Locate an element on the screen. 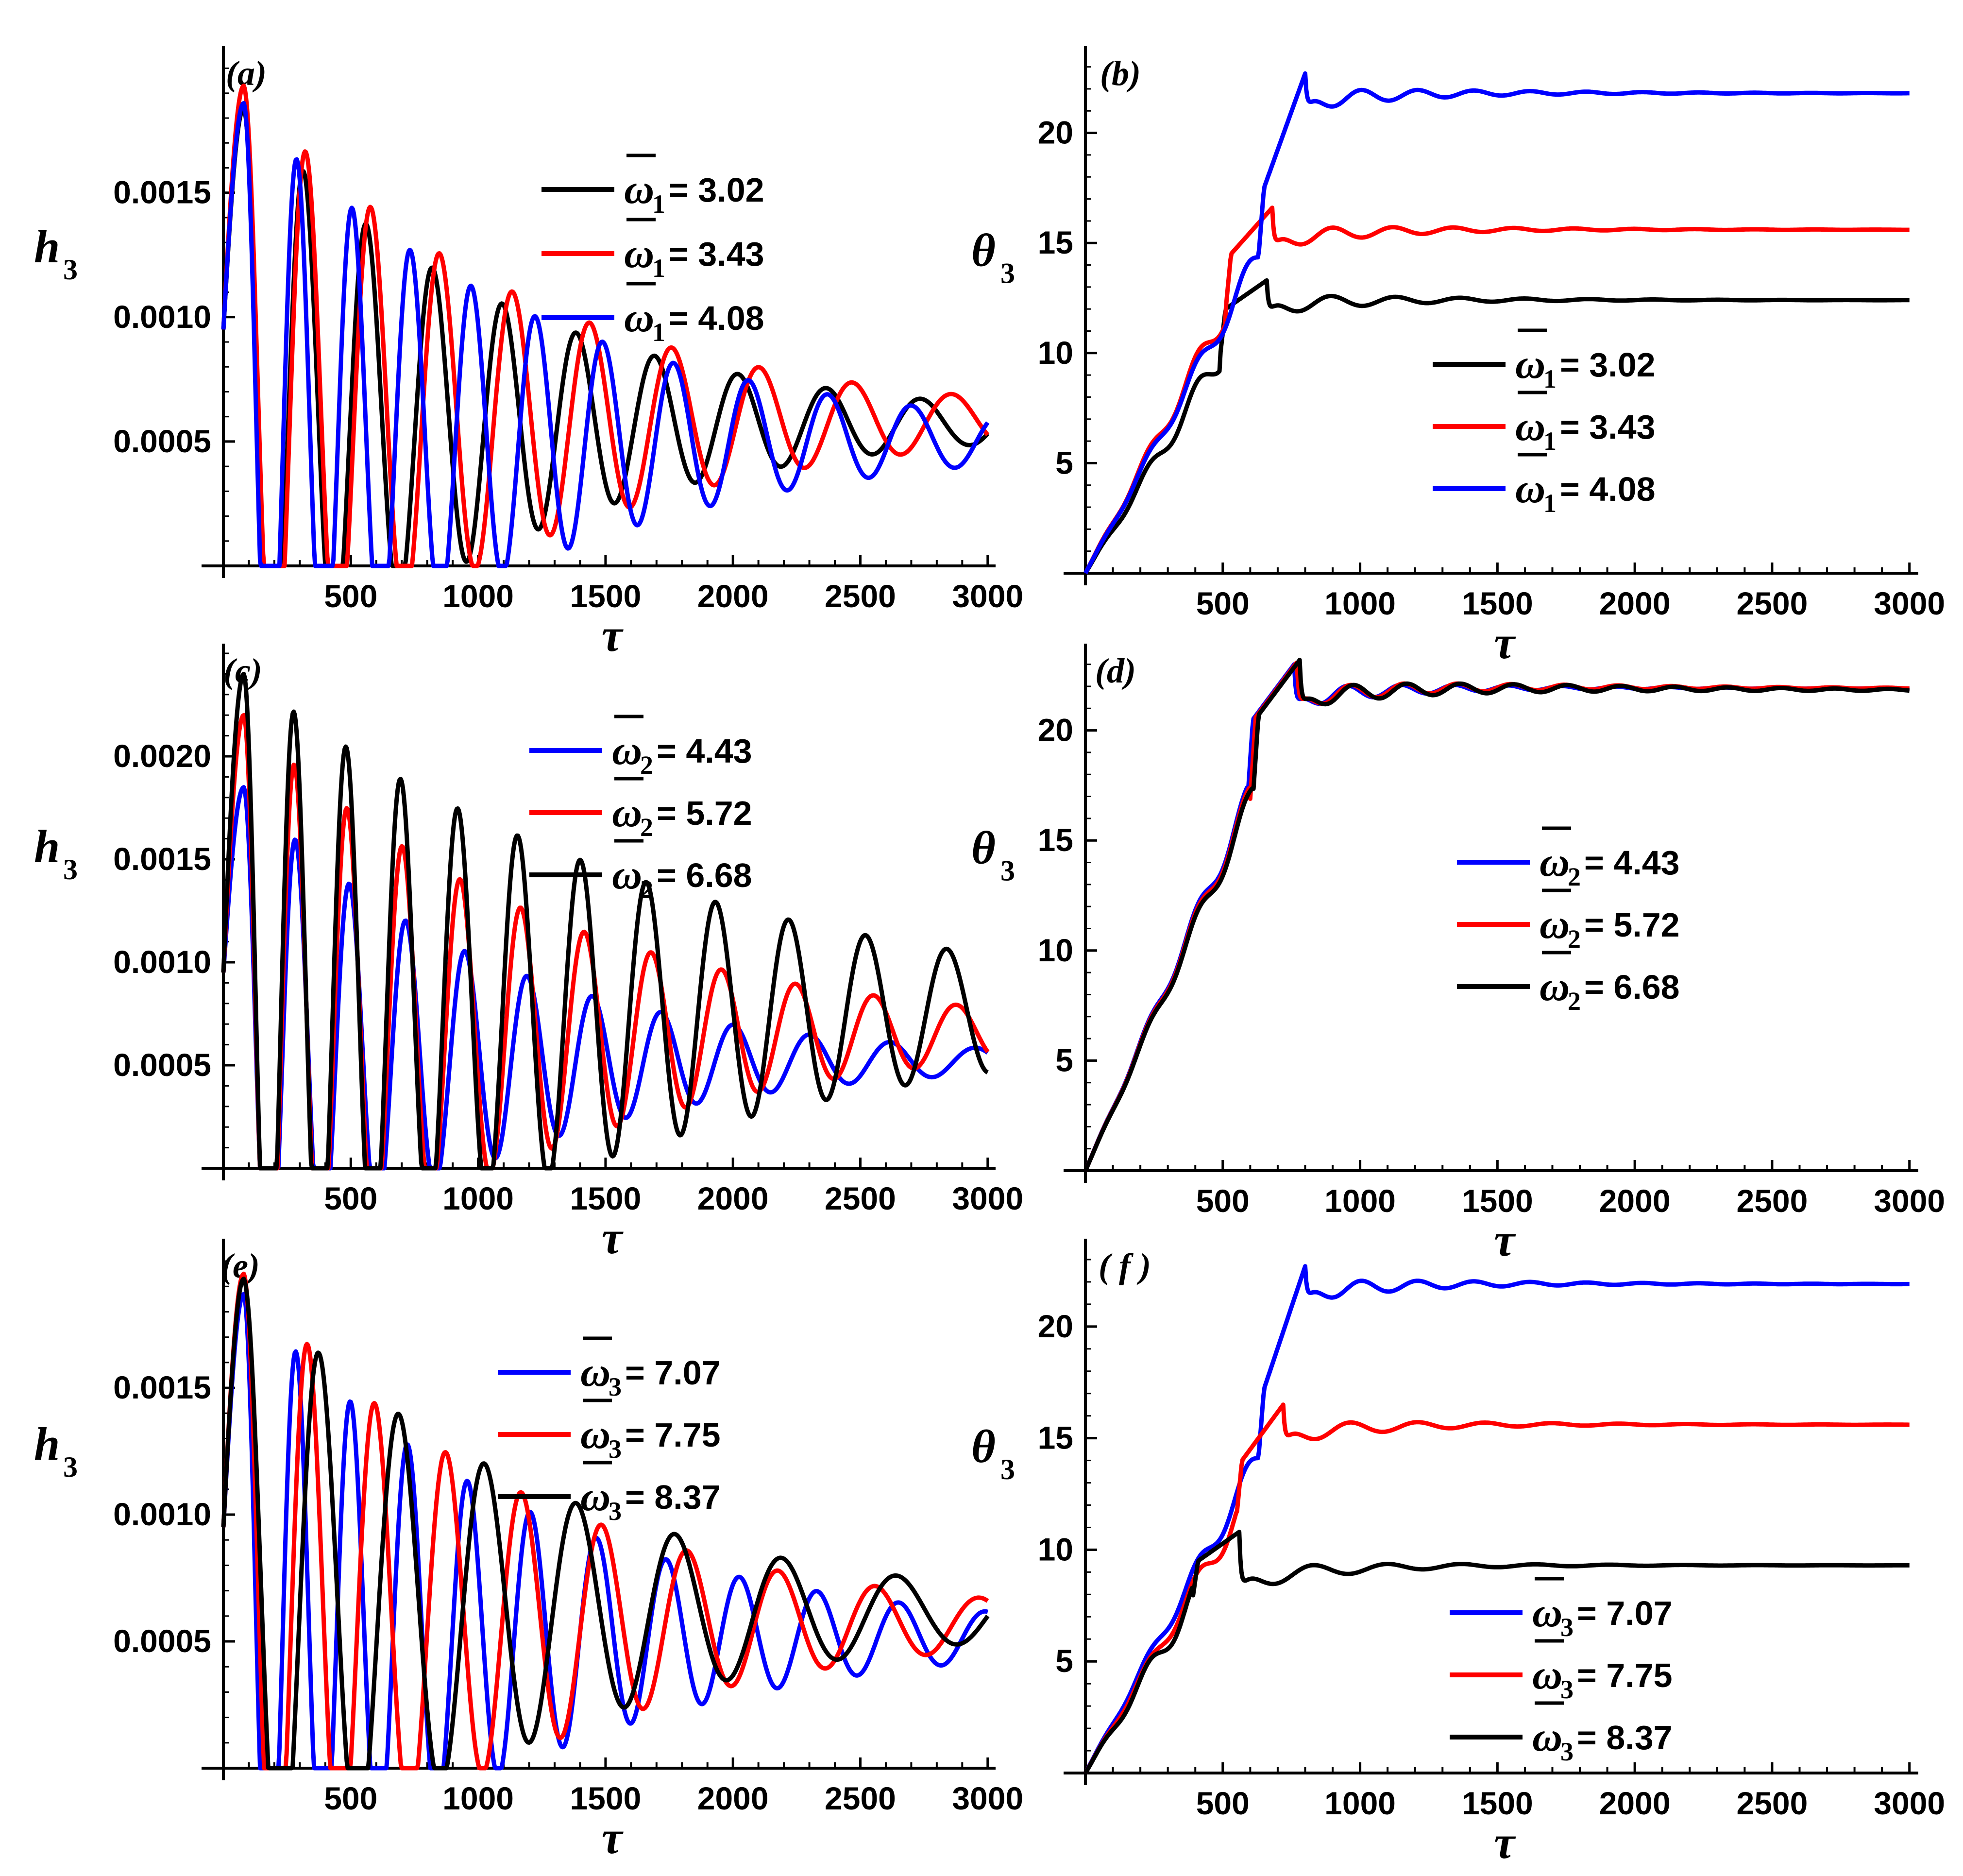 This screenshot has width=1963, height=1876. legend-value: = 4.43 is located at coordinates (704, 751).